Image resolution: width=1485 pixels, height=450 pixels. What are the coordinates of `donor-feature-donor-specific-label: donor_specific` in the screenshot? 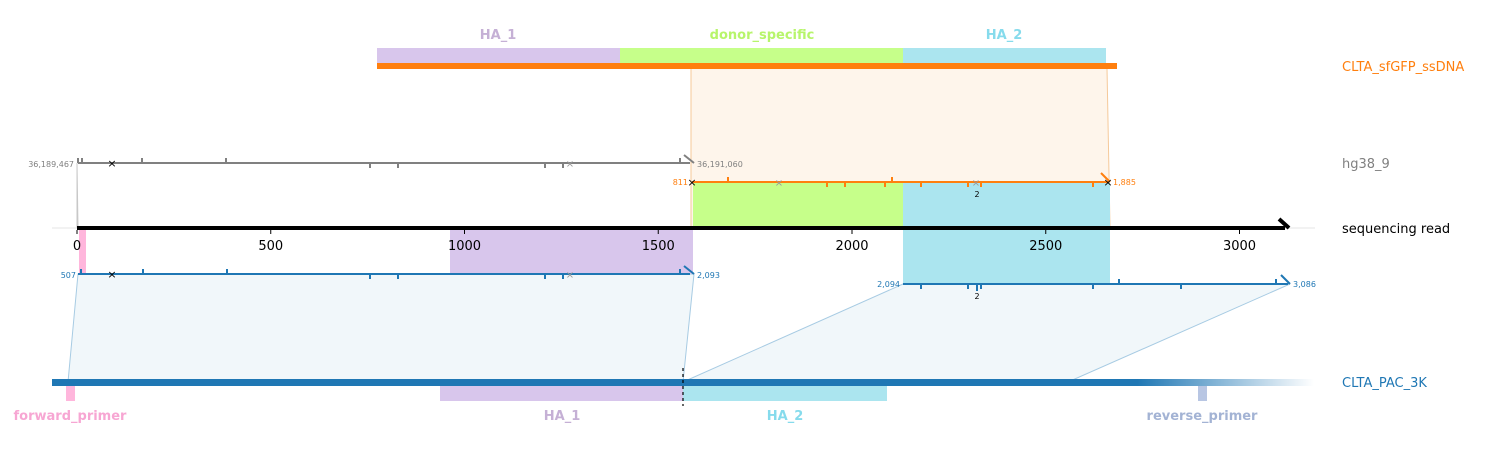 It's located at (762, 35).